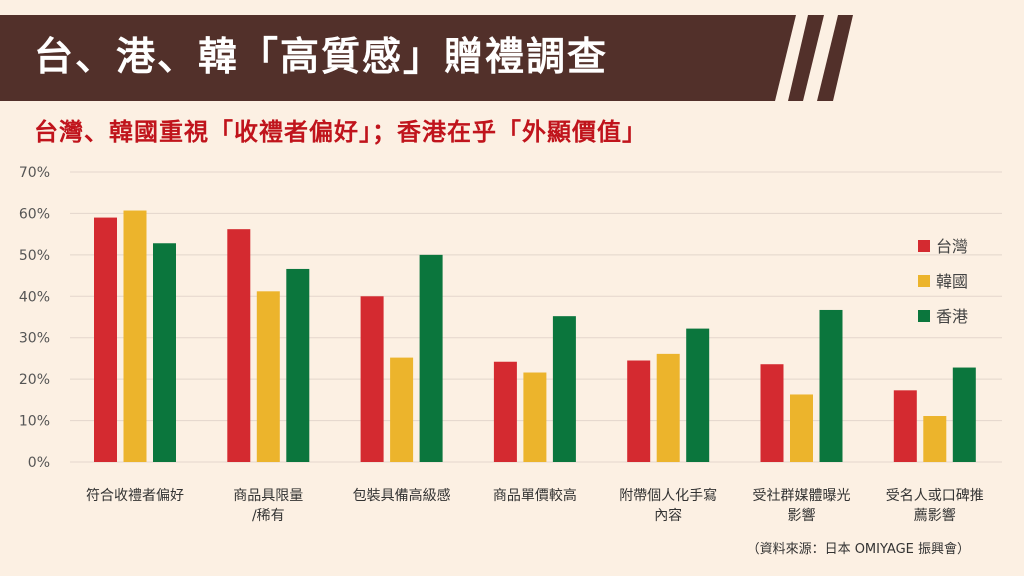  What do you see at coordinates (952, 316) in the screenshot?
I see `legend-label: 香港` at bounding box center [952, 316].